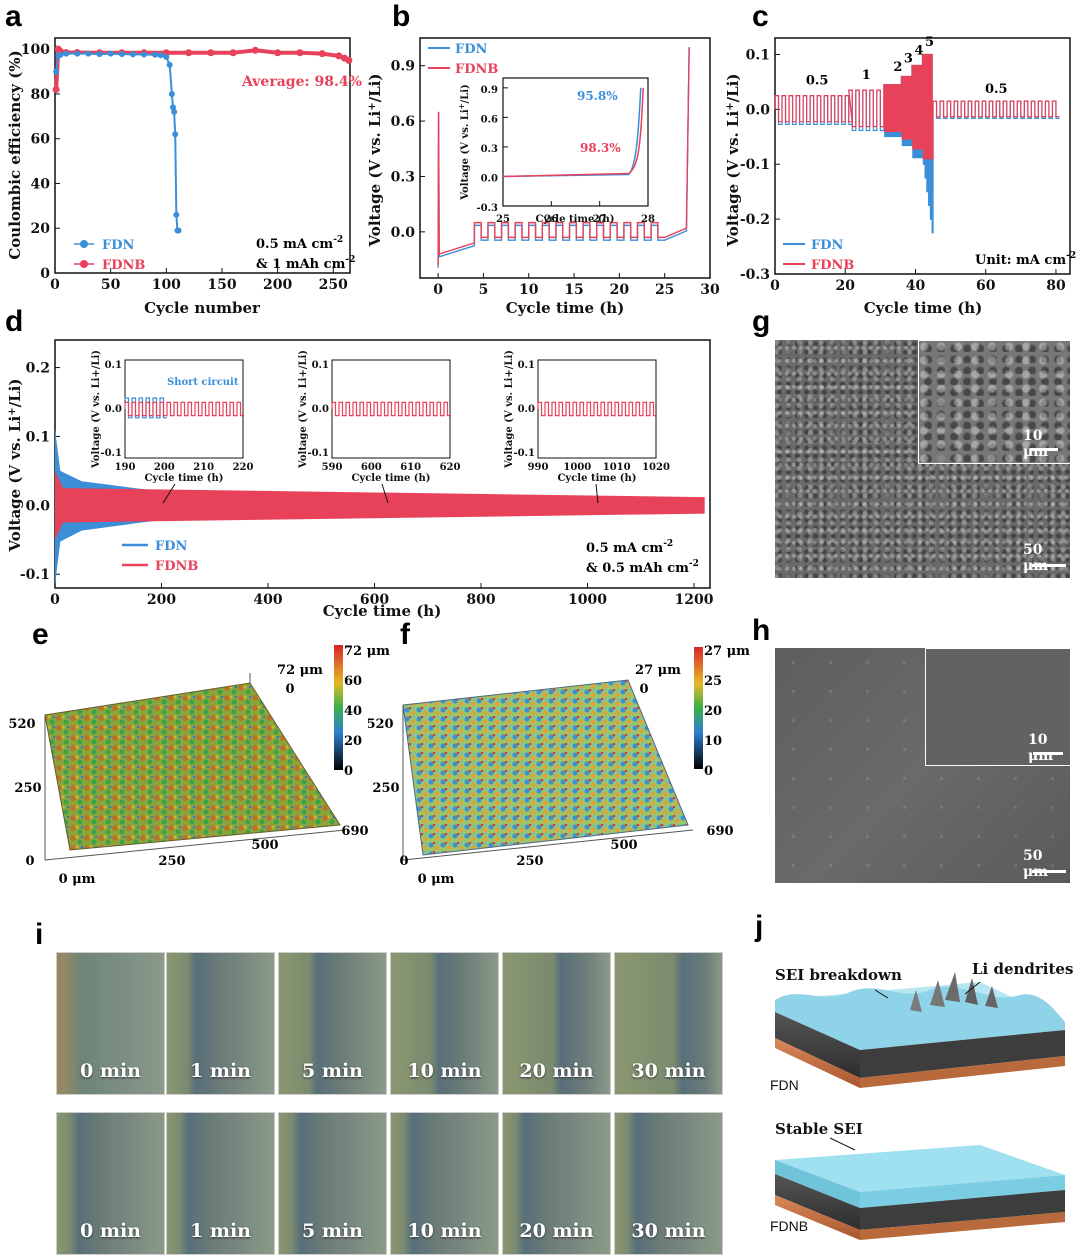  Describe the element at coordinates (817, 81) in the screenshot. I see `c-rate-label: 0.5` at that location.